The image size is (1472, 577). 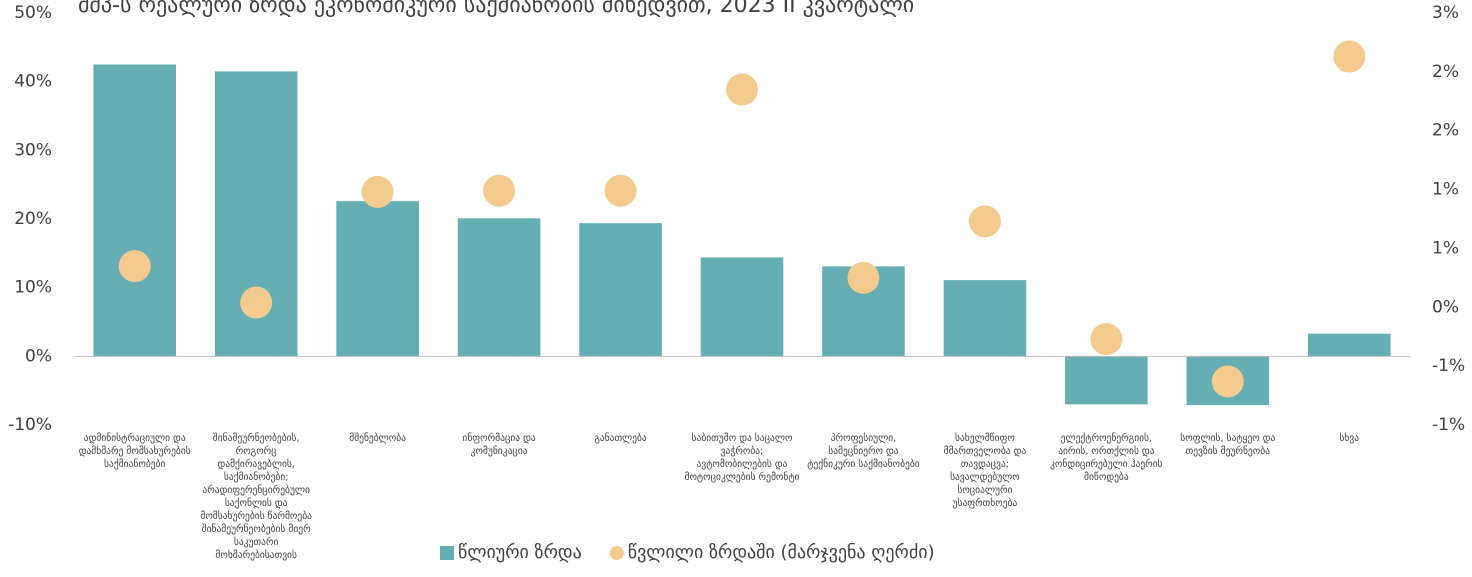 I want to click on y-tick-label: 50%, so click(x=33, y=13).